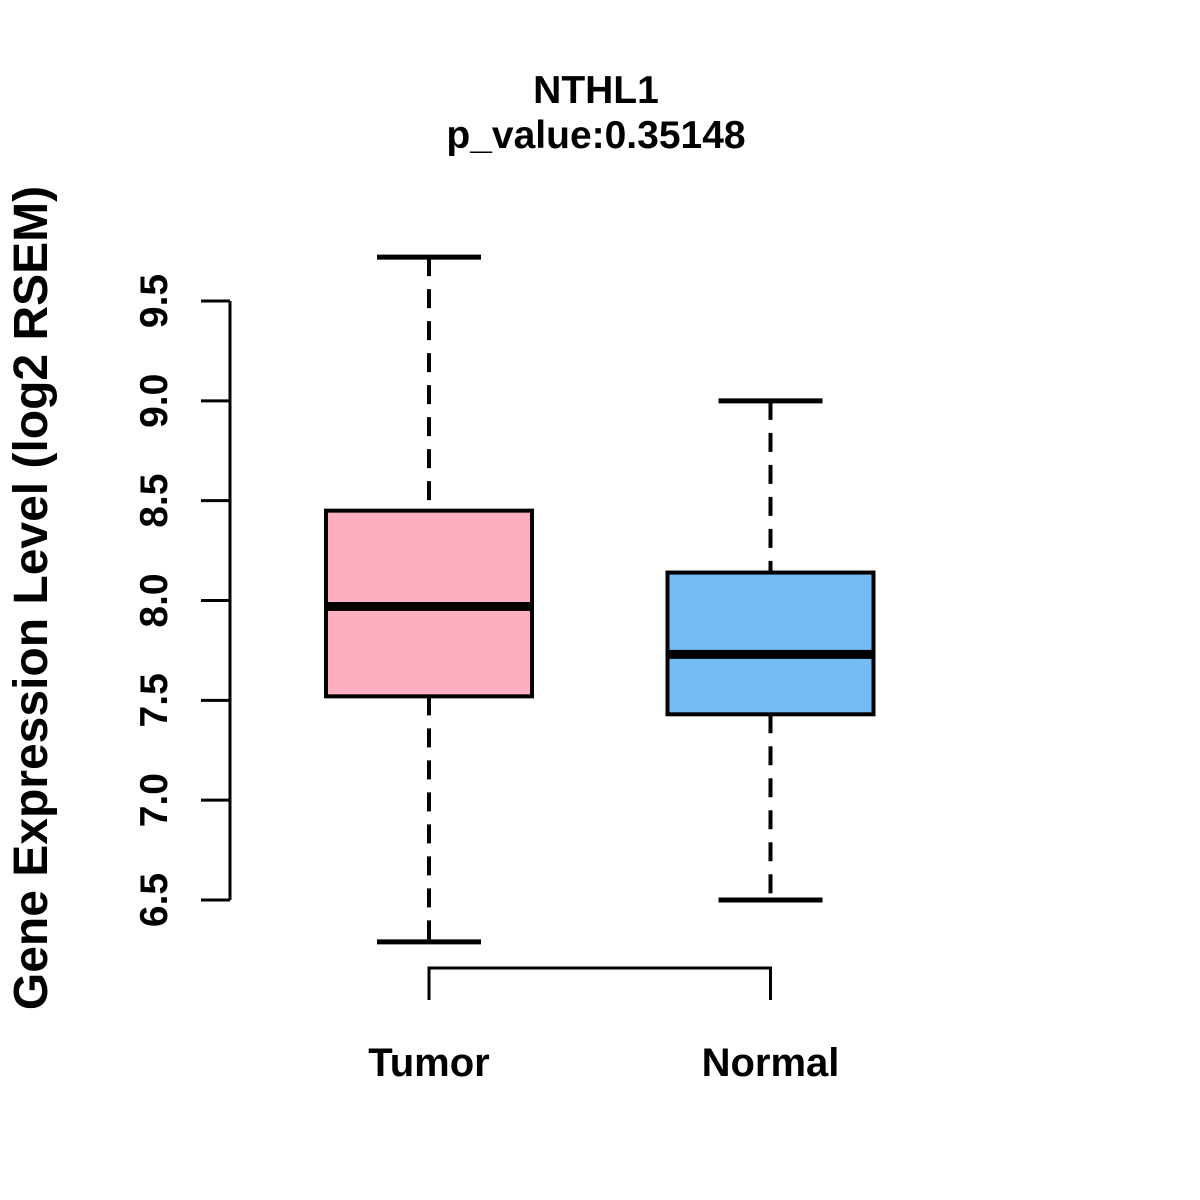 The width and height of the screenshot is (1200, 1200). I want to click on y-axis-tick-label: 6.5, so click(154, 900).